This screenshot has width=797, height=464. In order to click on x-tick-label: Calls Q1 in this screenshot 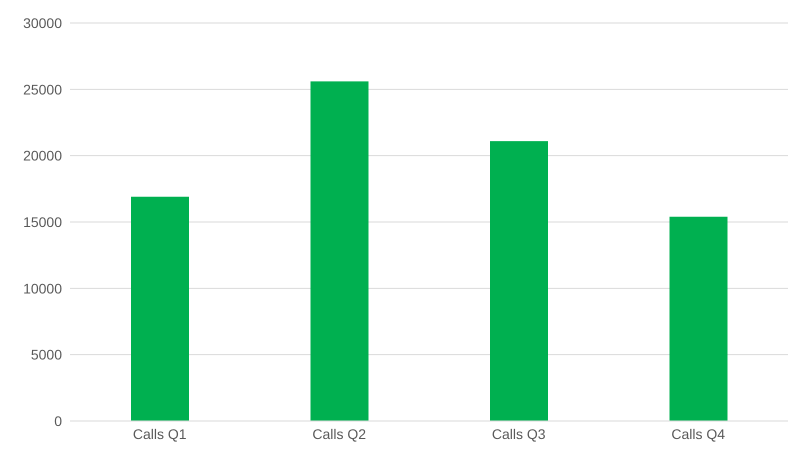, I will do `click(159, 434)`.